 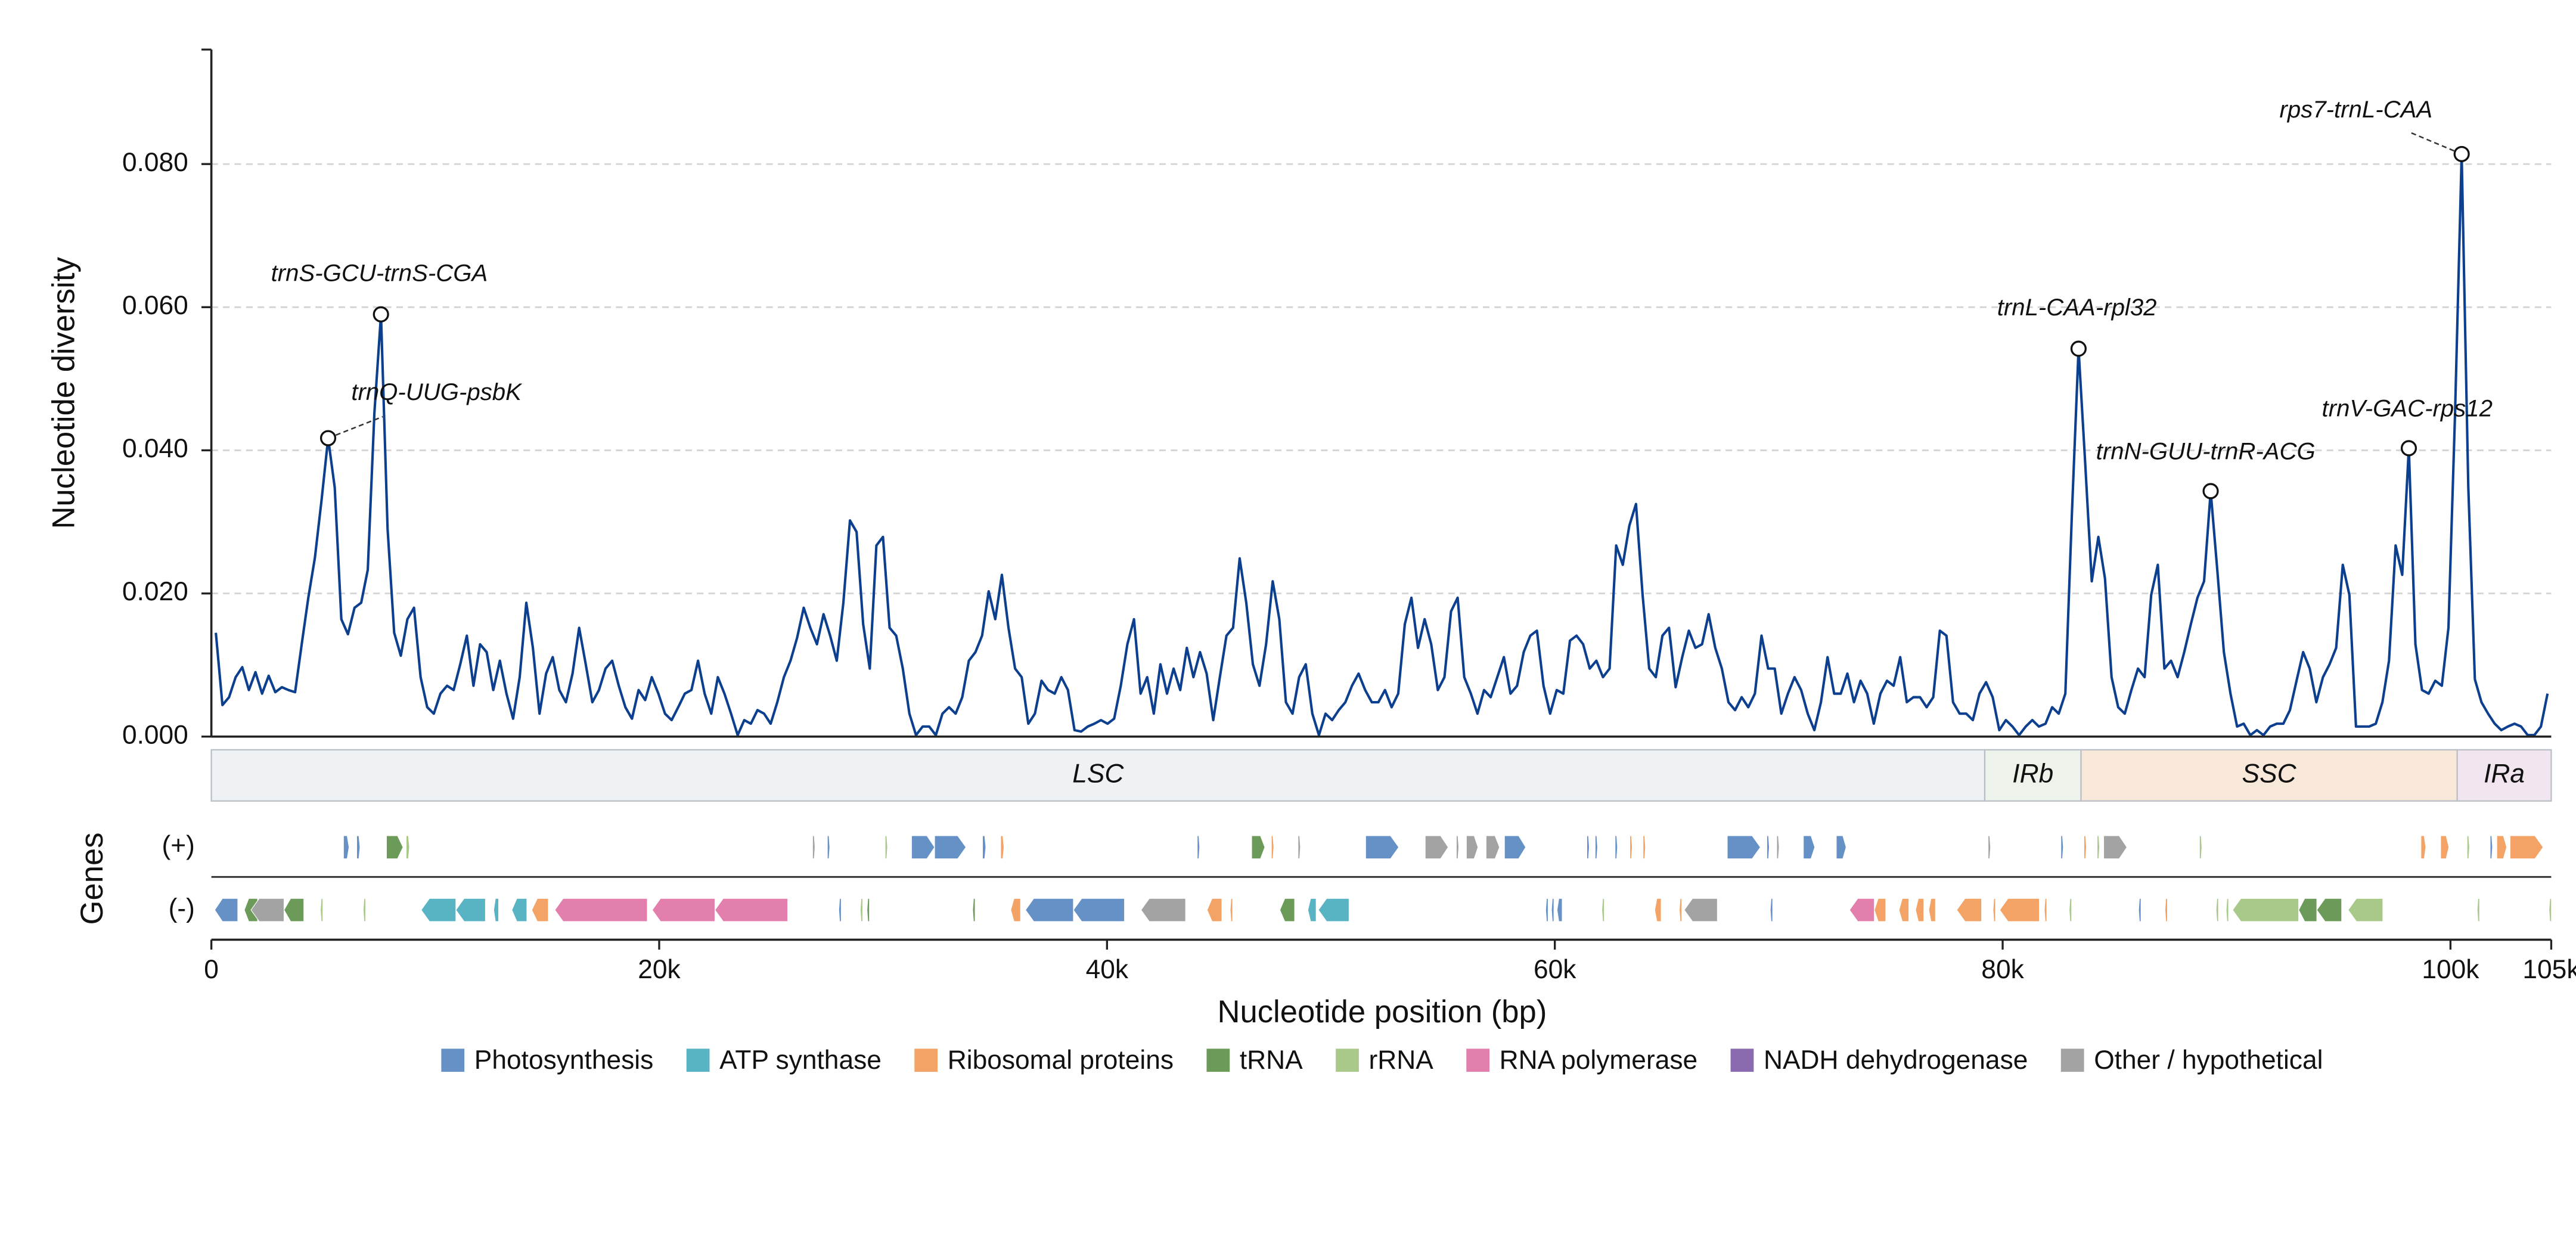 What do you see at coordinates (355, 427) in the screenshot?
I see `annotation-leader` at bounding box center [355, 427].